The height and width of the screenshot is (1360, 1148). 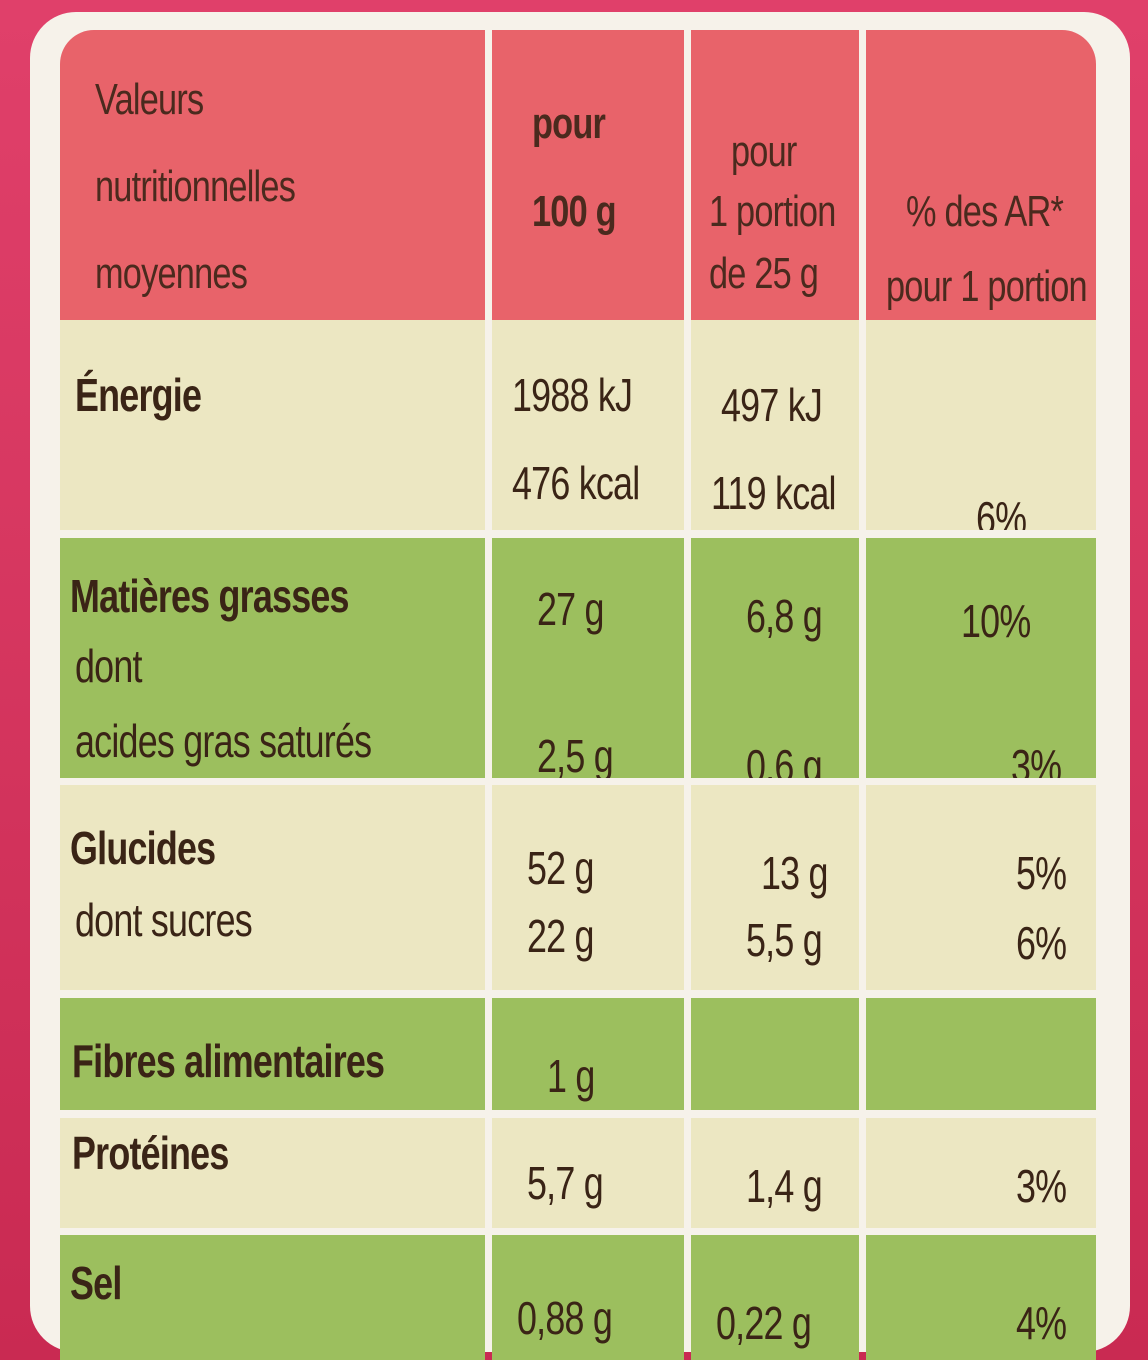 I want to click on header-perportion-line3: de 25 g, so click(x=764, y=273).